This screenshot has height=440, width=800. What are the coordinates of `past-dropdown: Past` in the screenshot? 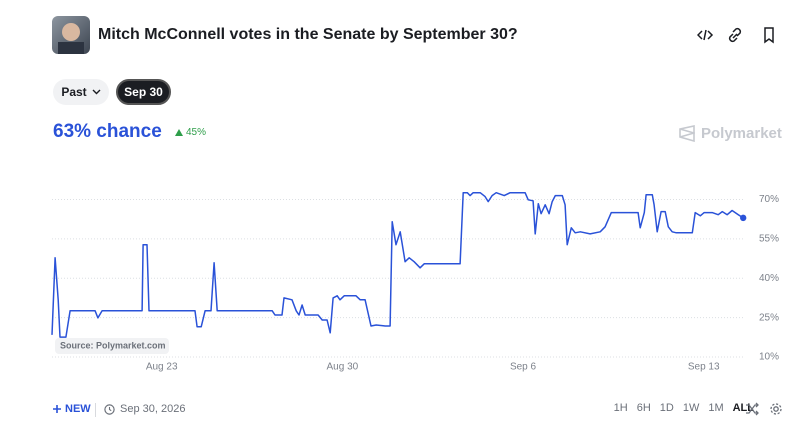 It's located at (81, 92).